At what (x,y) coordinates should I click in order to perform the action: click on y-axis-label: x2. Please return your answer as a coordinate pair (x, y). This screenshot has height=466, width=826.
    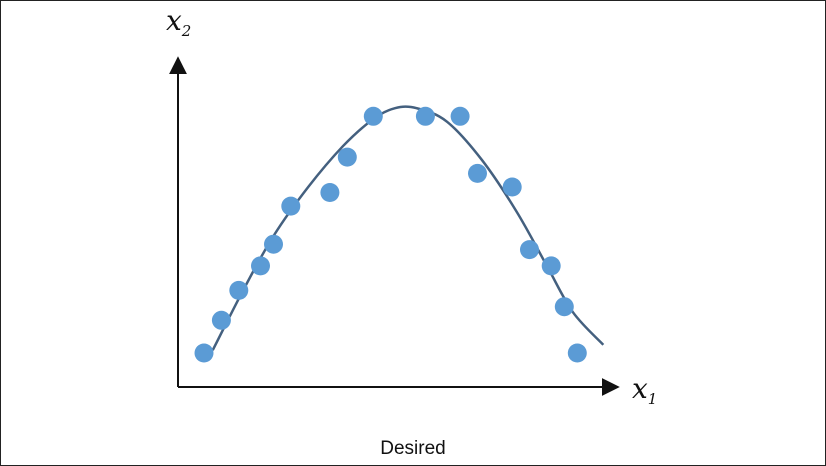
    Looking at the image, I should click on (178, 22).